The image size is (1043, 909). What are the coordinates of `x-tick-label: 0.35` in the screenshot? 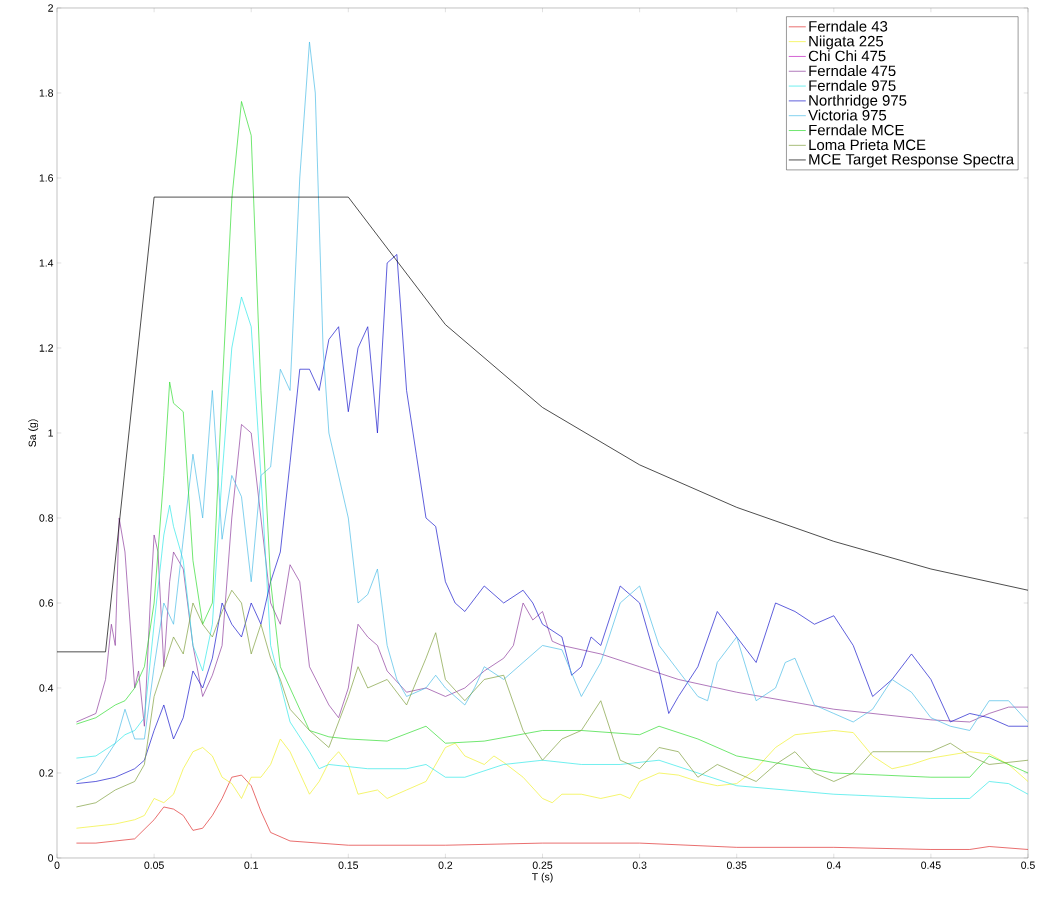 It's located at (736, 865).